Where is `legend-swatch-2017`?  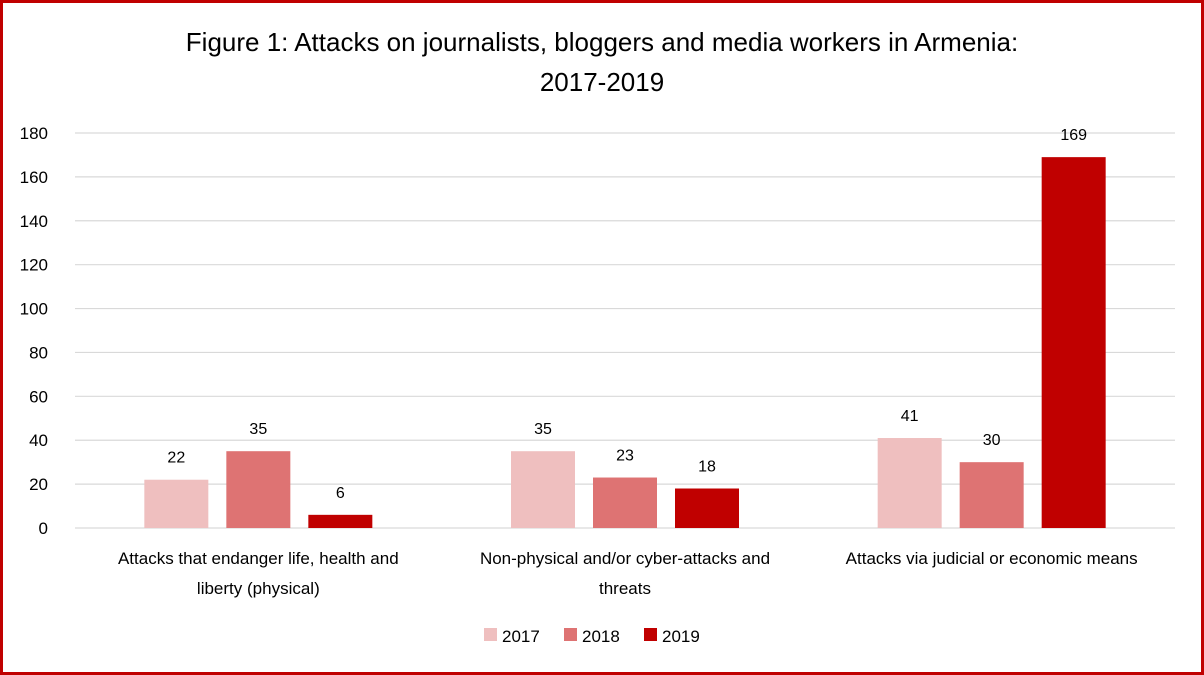
legend-swatch-2017 is located at coordinates (490, 634).